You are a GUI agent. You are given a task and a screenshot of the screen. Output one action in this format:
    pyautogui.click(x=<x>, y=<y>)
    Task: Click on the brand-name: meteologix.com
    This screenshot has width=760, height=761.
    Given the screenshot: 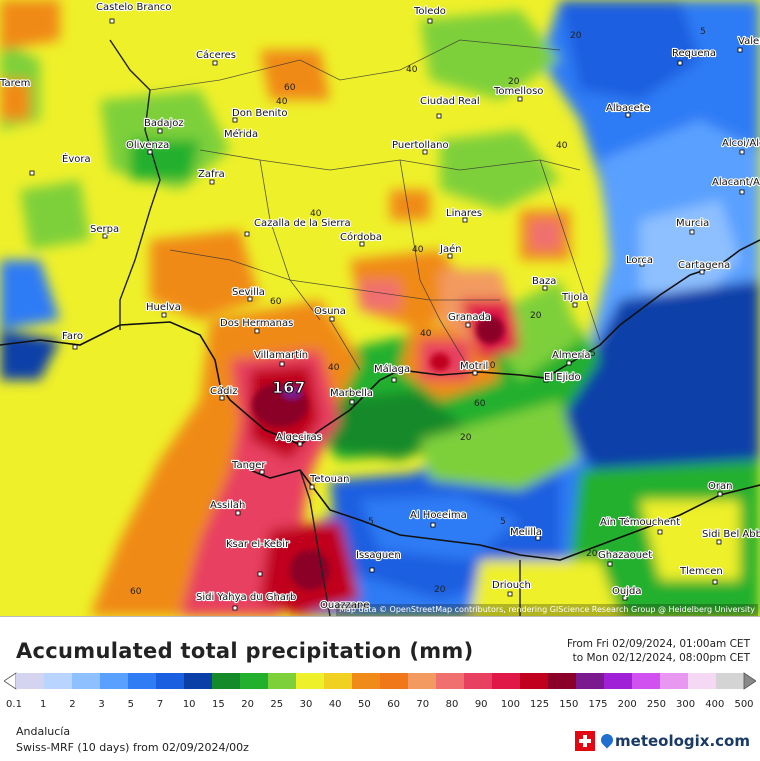 What is the action you would take?
    pyautogui.click(x=682, y=741)
    